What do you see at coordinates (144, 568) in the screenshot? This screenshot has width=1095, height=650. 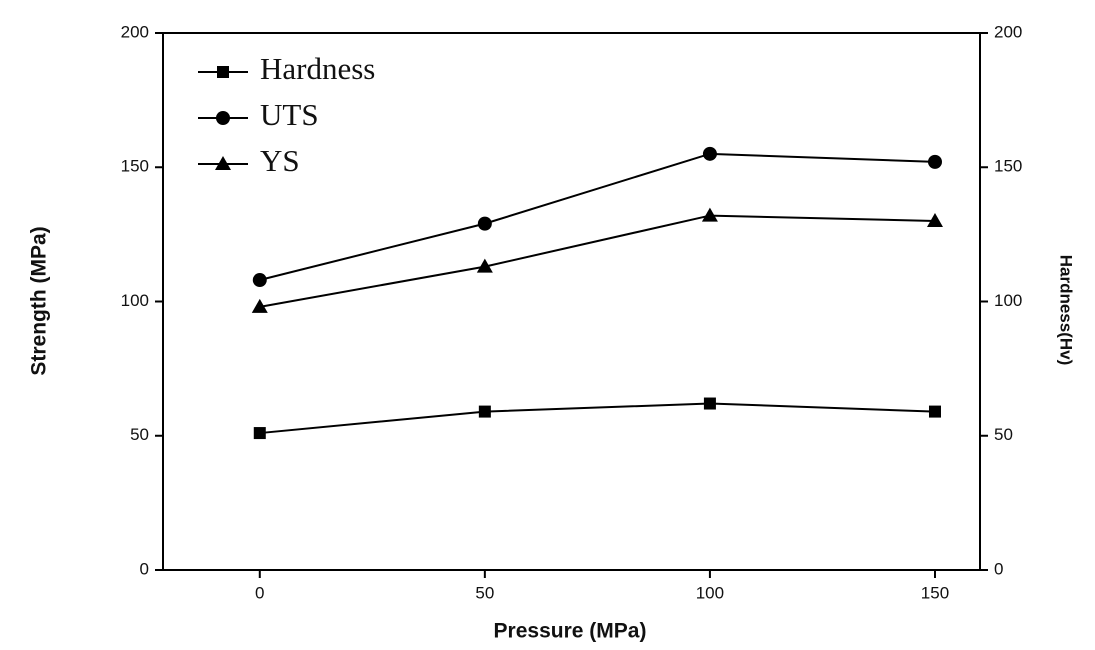 I see `y-tick-label: 0` at bounding box center [144, 568].